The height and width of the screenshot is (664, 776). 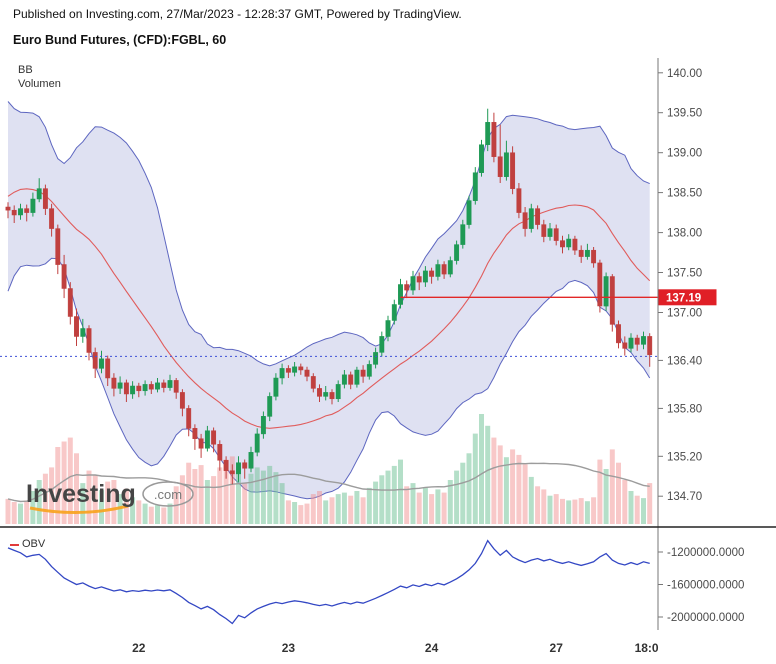 I want to click on watermark-com-ellipse, so click(x=168, y=494).